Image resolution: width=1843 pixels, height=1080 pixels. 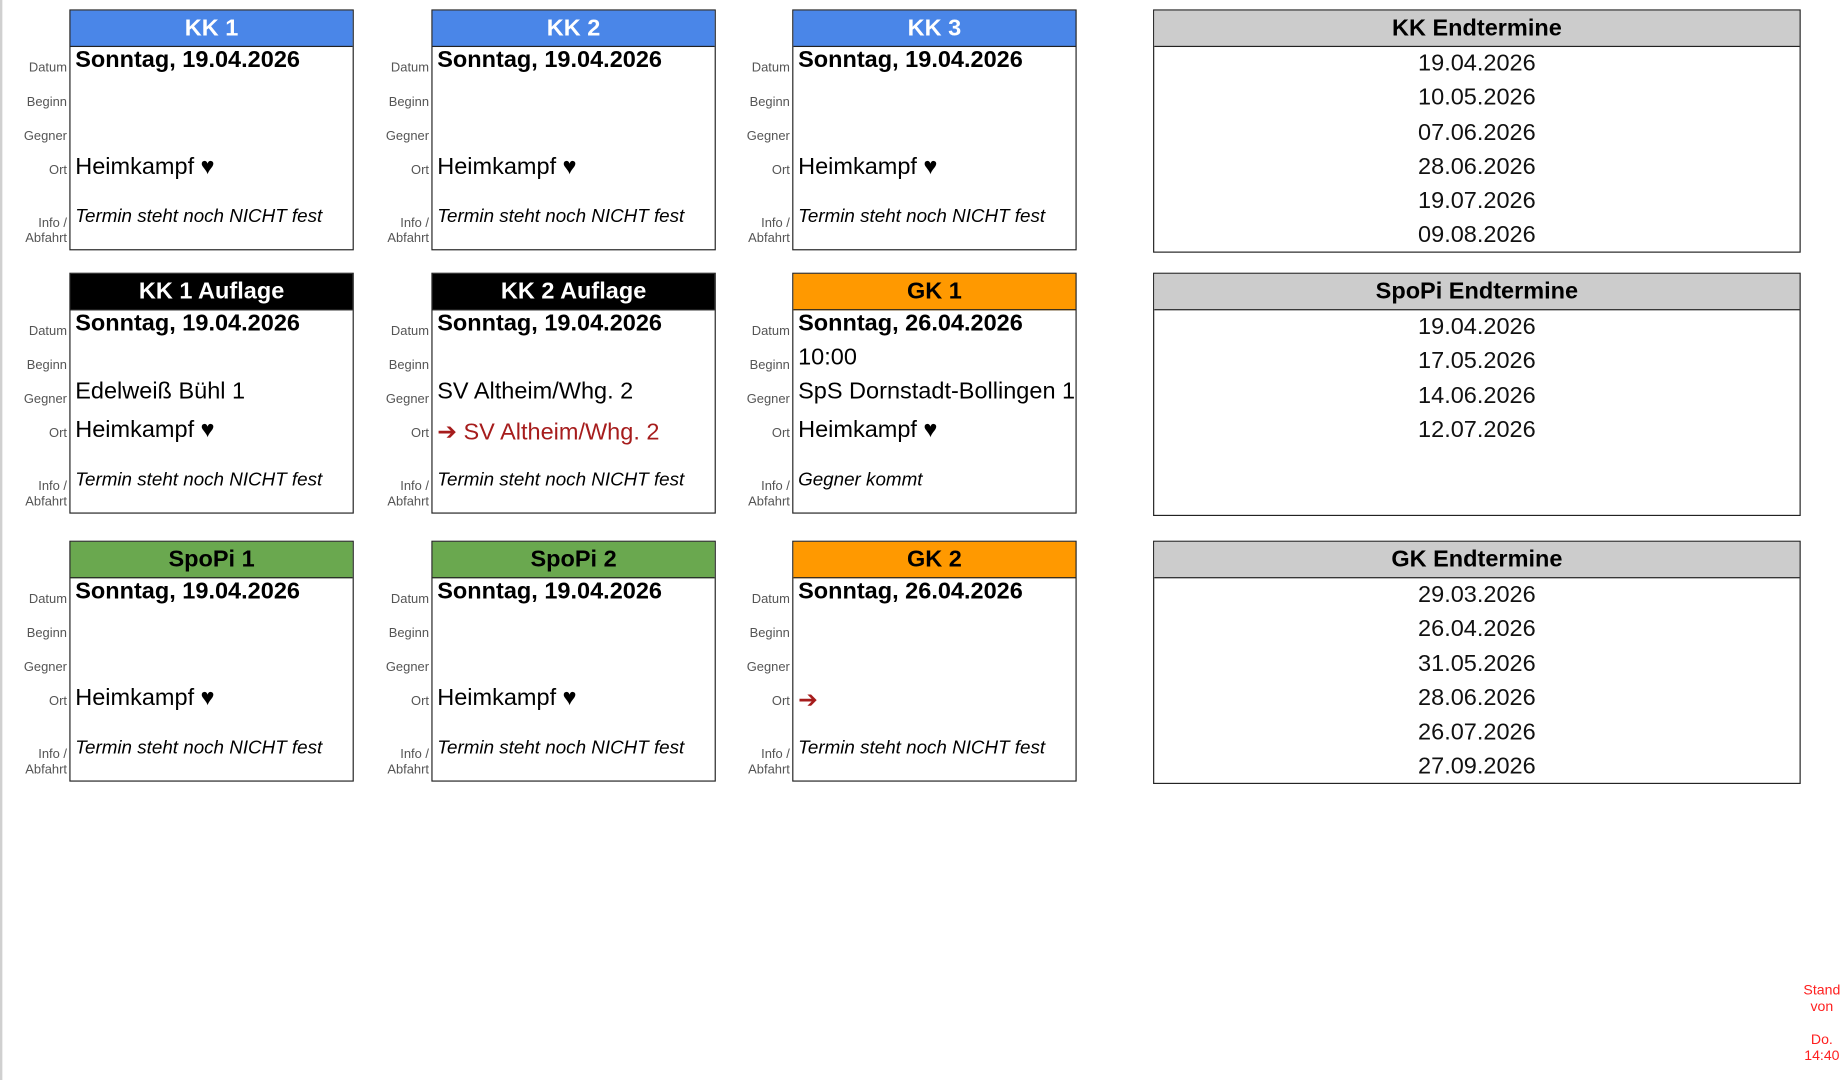 I want to click on endtermine-title: KK Endtermine, so click(x=1477, y=29).